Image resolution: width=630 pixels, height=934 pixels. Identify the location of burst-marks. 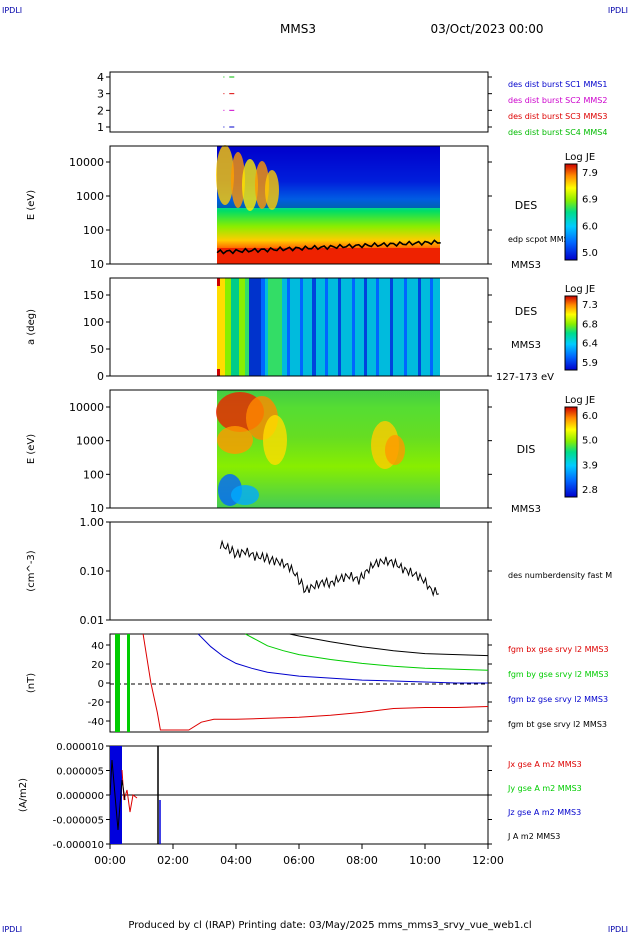
(229, 102).